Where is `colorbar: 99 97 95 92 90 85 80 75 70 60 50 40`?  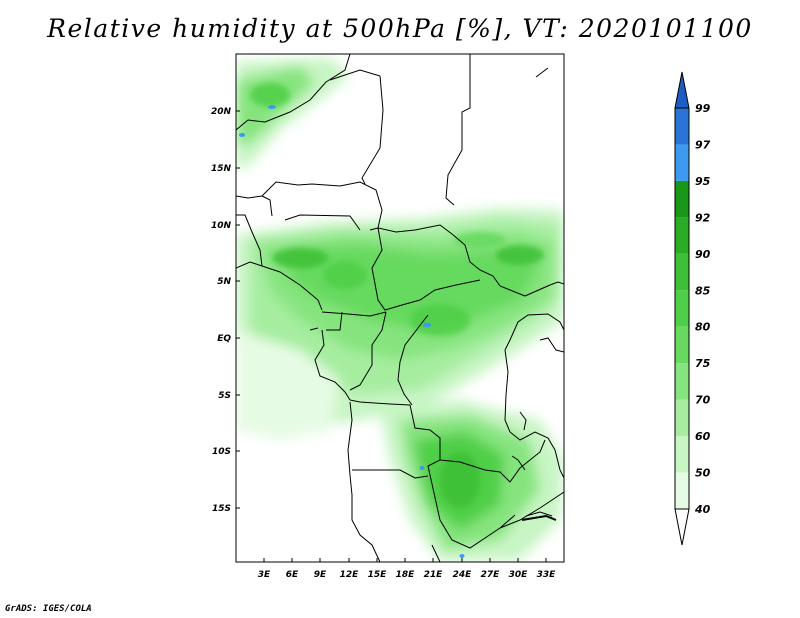 colorbar: 99 97 95 92 90 85 80 75 70 60 50 40 is located at coordinates (692, 308).